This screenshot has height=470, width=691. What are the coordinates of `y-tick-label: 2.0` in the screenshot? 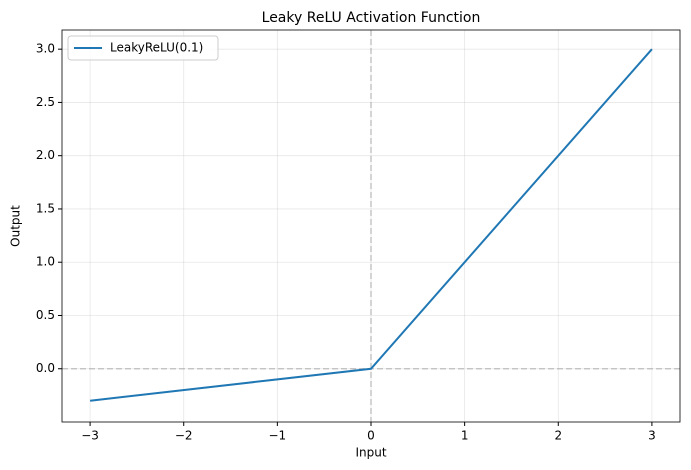 It's located at (45, 155).